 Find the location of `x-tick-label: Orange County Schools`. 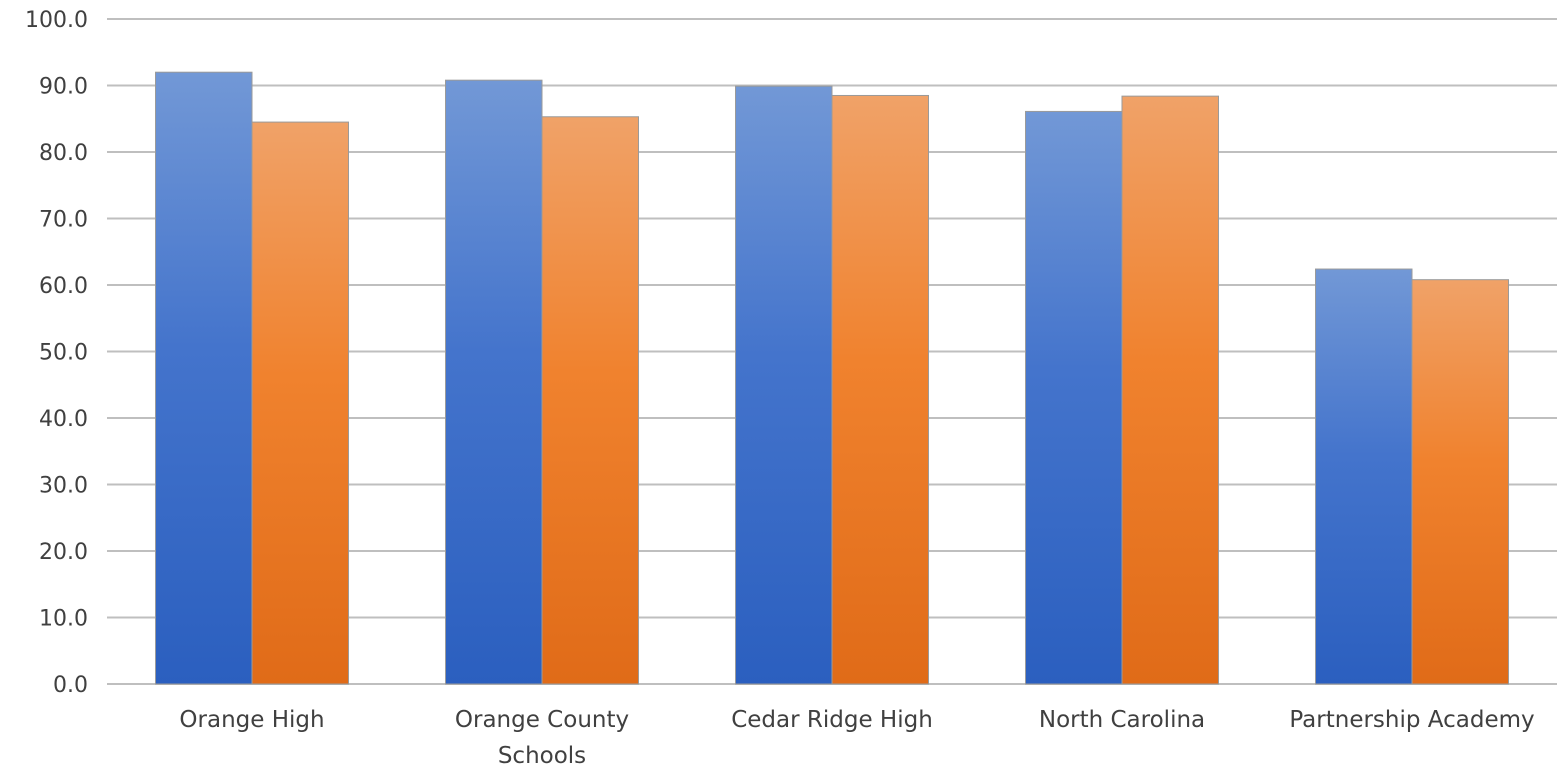

x-tick-label: Orange County Schools is located at coordinates (542, 738).